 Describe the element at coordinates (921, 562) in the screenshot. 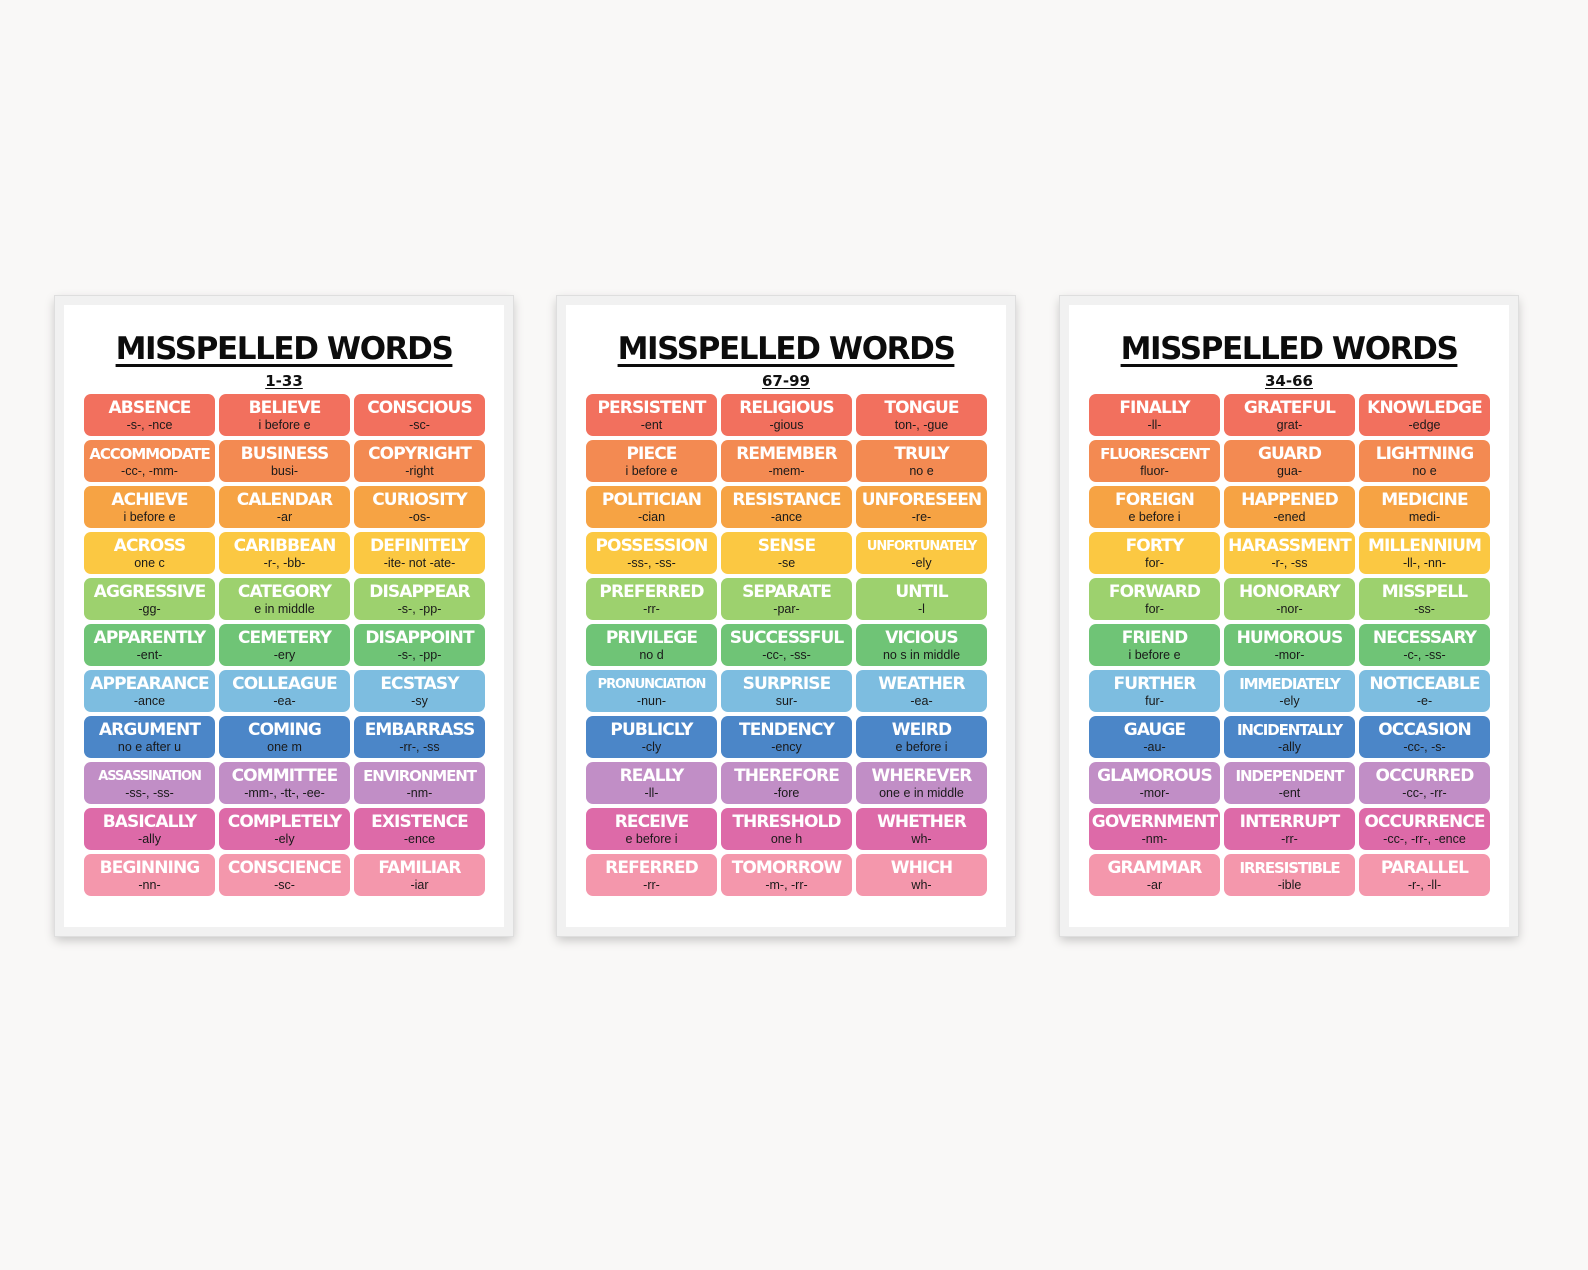

I see `spelling-hint: -ely` at that location.